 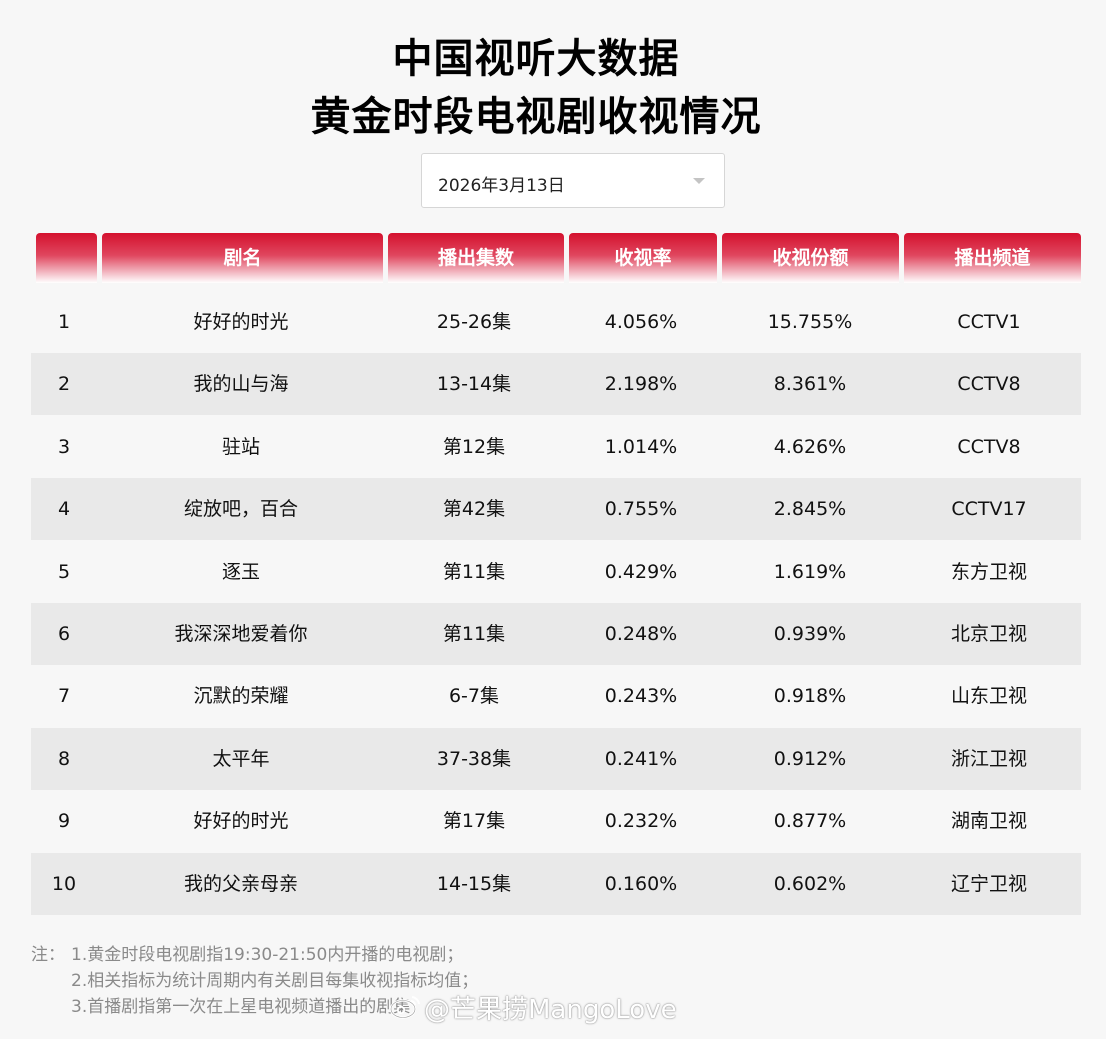 I want to click on watermark-text: @芒果捞MangoLove, so click(x=550, y=1010).